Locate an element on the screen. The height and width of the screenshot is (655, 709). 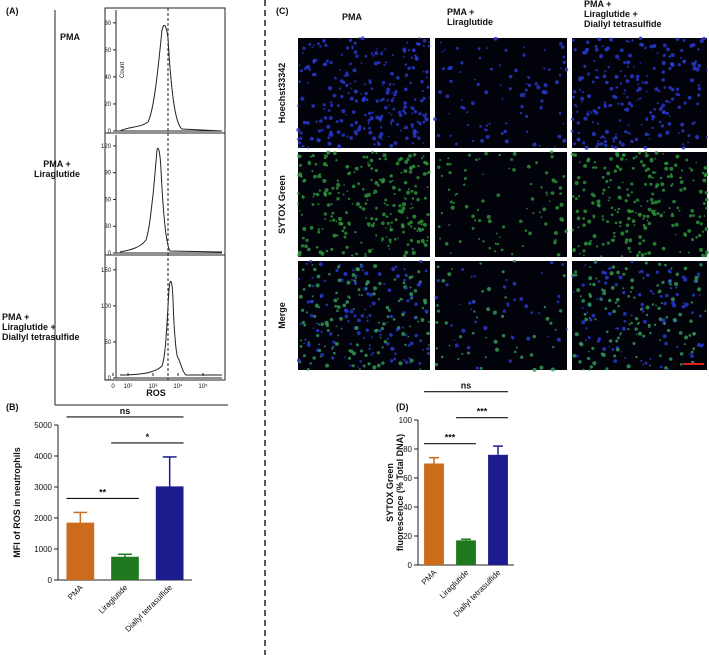
x-tick-label: 10⁵ is located at coordinates (203, 386).